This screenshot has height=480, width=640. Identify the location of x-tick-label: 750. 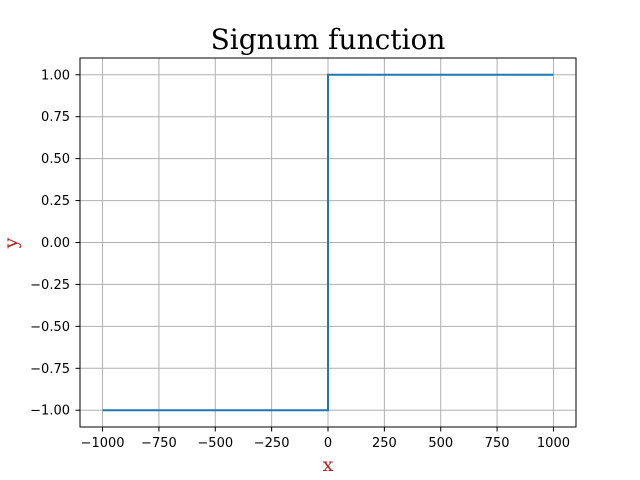
(497, 443).